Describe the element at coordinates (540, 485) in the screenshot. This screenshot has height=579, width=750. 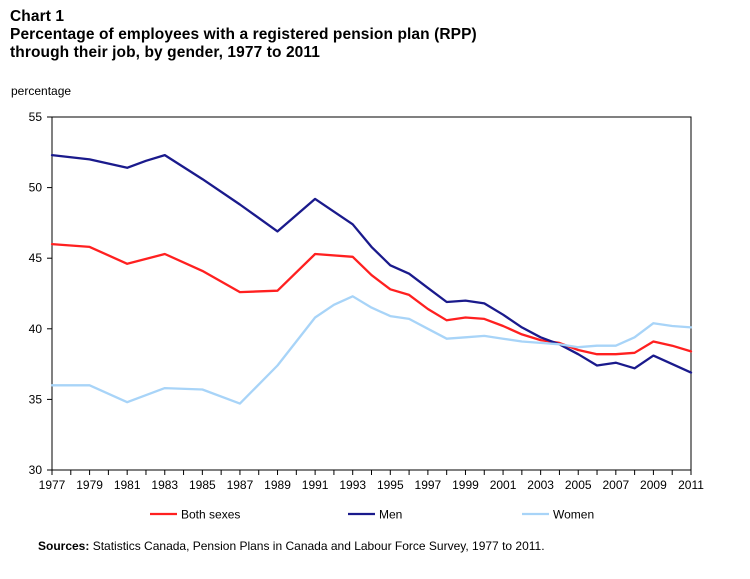
I see `x-tick-label: 2003` at that location.